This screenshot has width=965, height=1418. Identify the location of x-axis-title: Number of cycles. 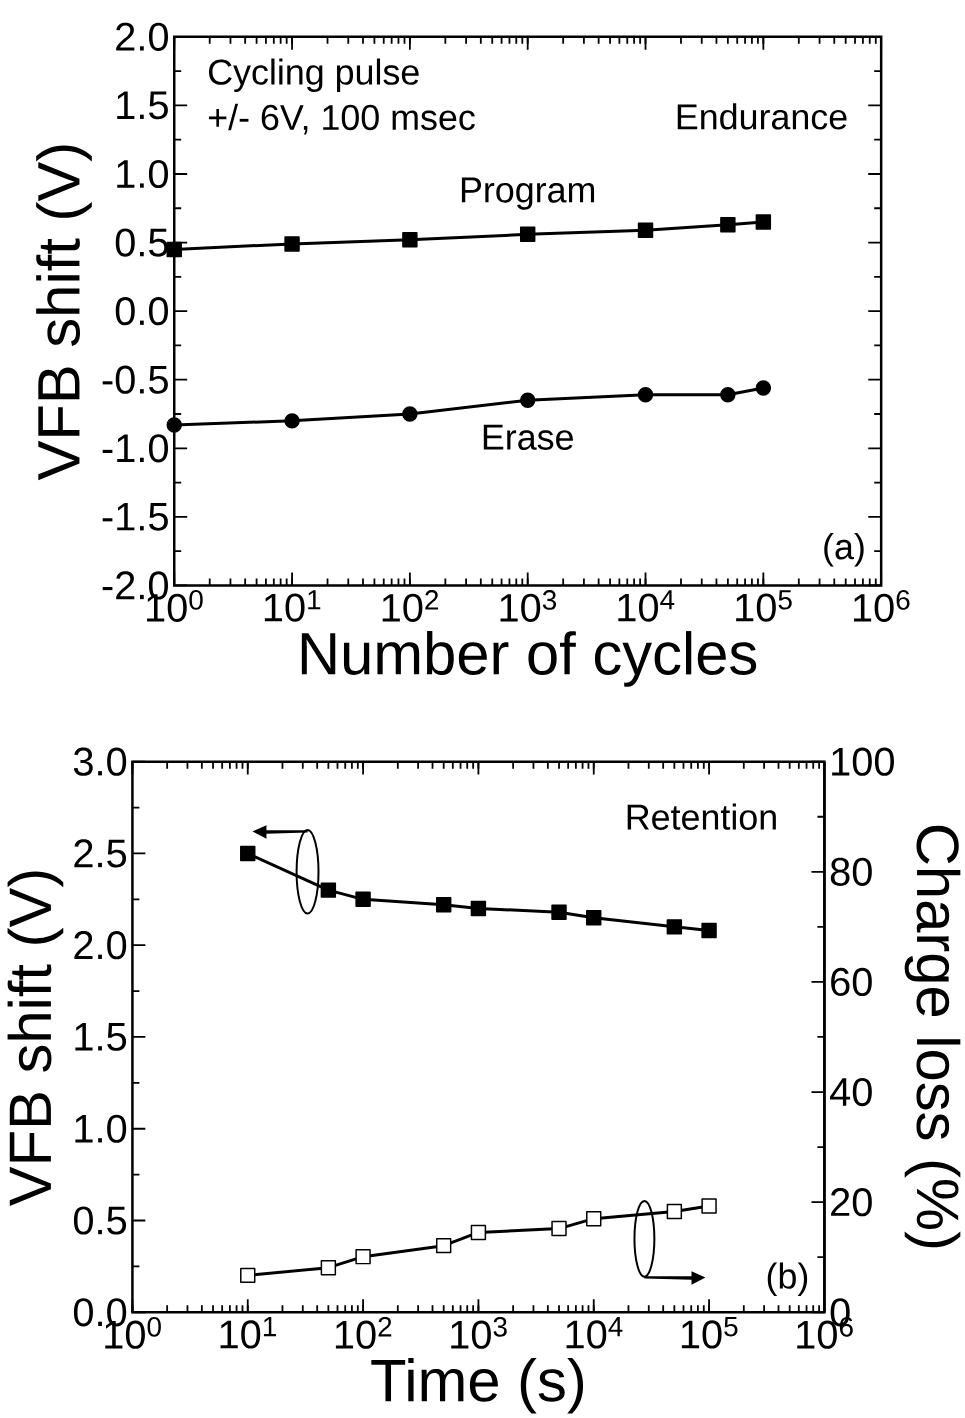
(529, 659).